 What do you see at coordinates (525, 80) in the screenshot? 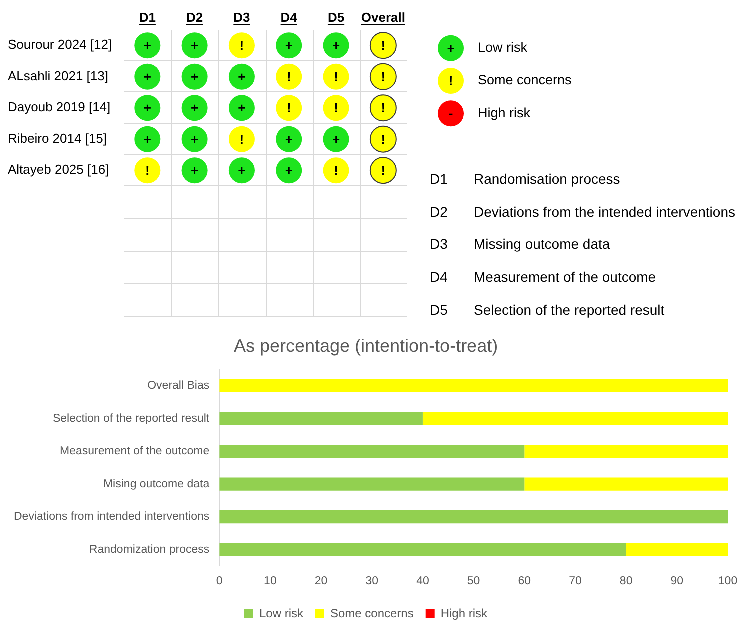
I see `category-label: Some concerns` at bounding box center [525, 80].